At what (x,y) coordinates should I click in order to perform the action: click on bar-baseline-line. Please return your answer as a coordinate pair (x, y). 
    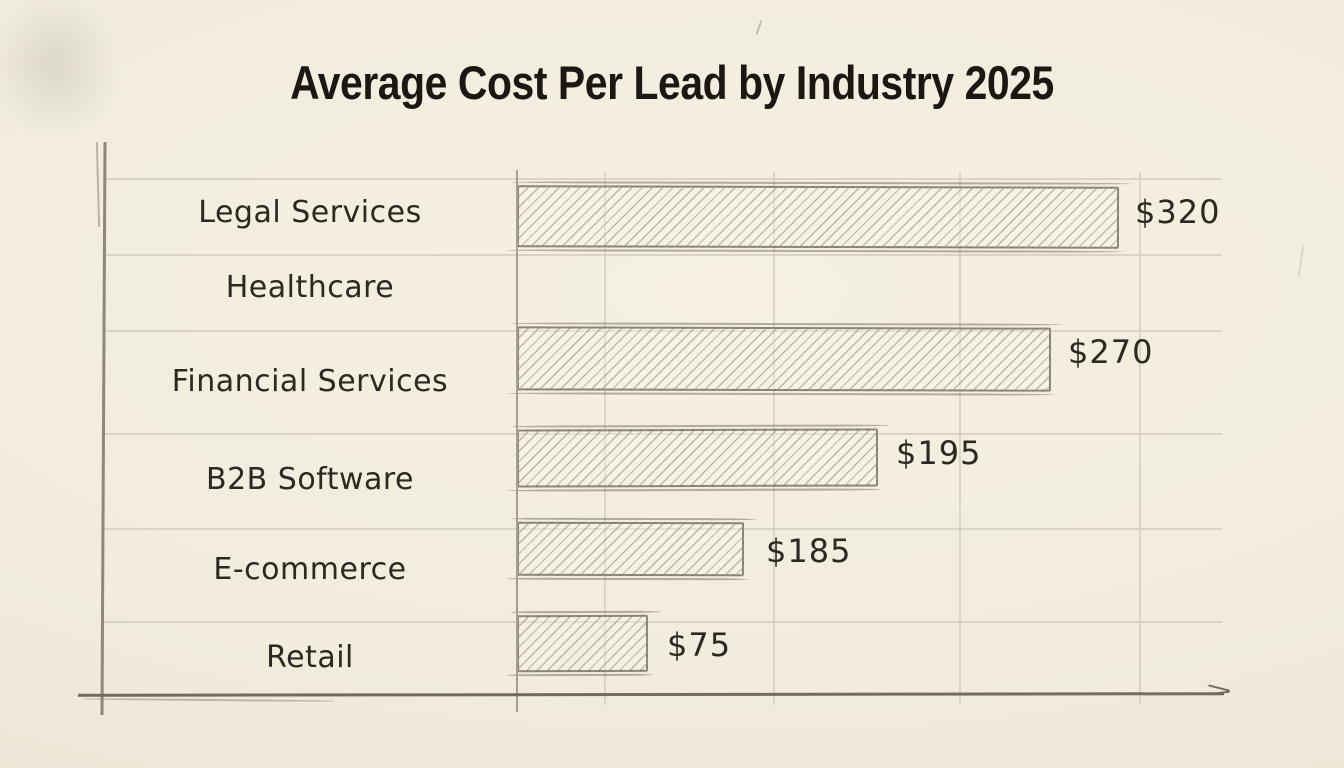
    Looking at the image, I should click on (517, 441).